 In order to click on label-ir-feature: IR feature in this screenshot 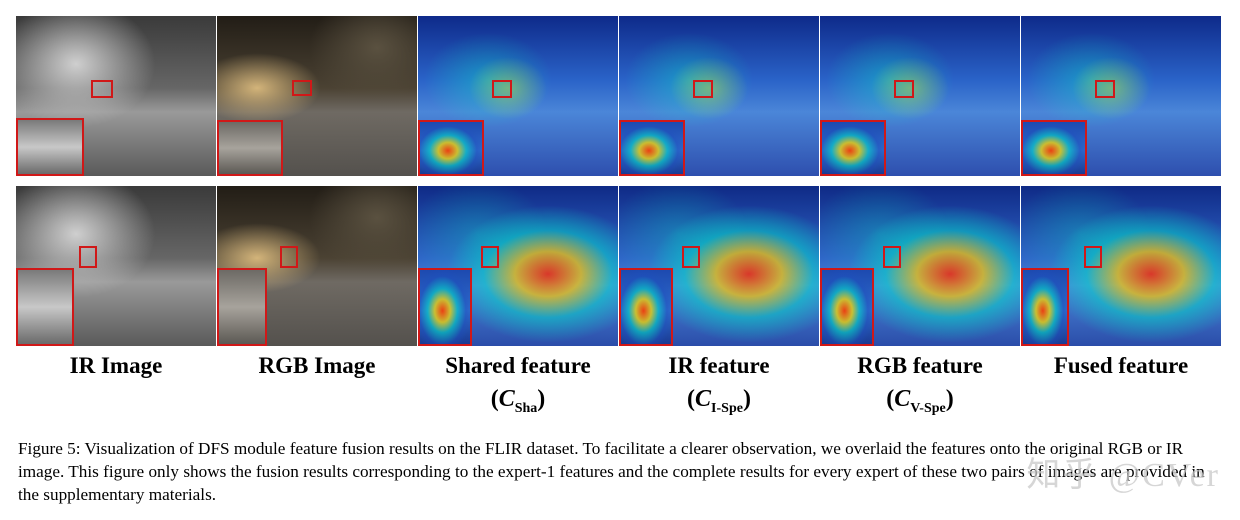, I will do `click(719, 365)`.